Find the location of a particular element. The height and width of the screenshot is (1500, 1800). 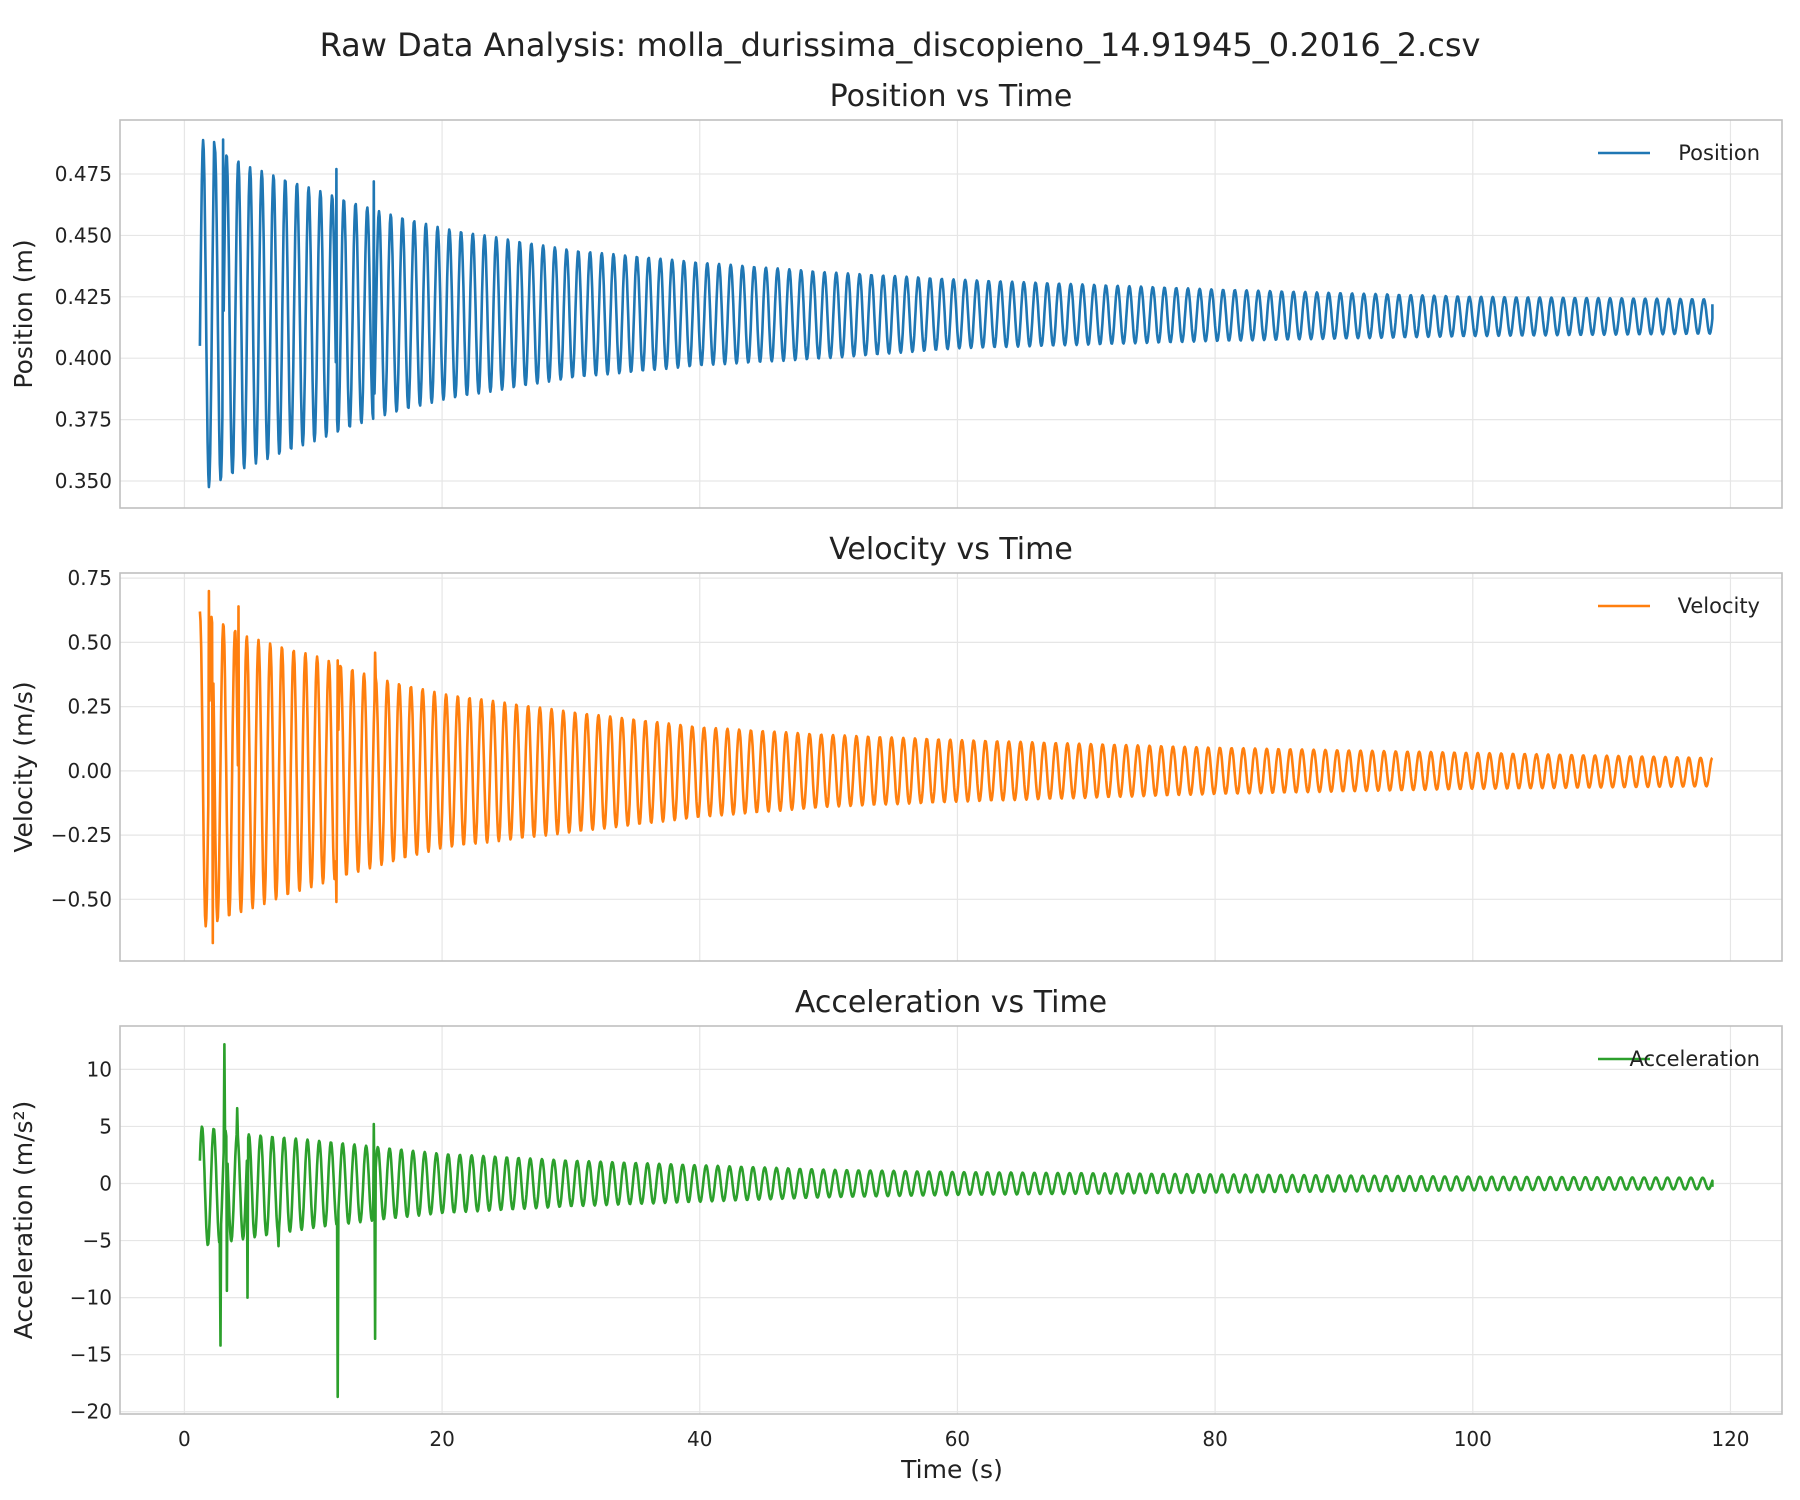

position-legend-label: Position is located at coordinates (1719, 153).